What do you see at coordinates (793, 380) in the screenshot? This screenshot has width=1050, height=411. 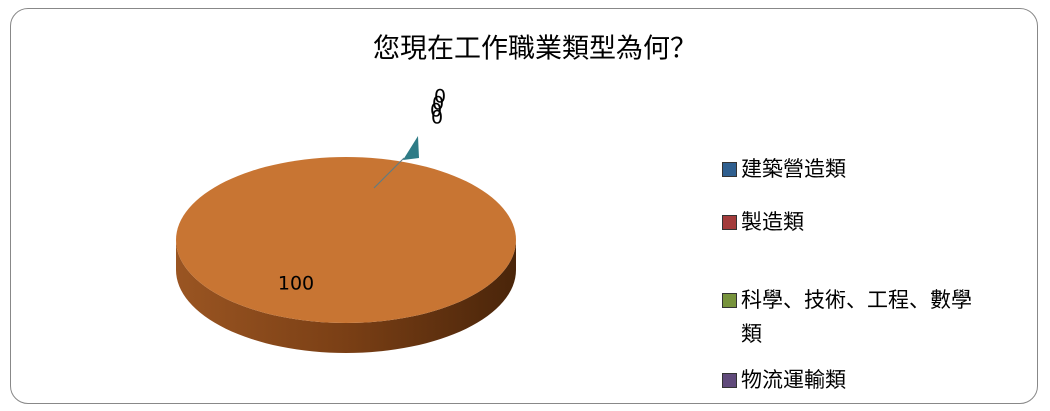 I see `legend-label: 物流運輸類` at bounding box center [793, 380].